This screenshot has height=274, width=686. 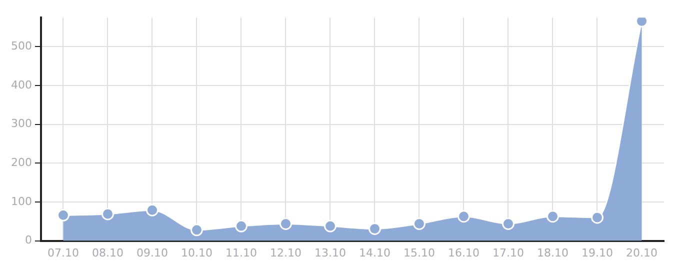 What do you see at coordinates (196, 253) in the screenshot?
I see `x-tick-label: 10.10` at bounding box center [196, 253].